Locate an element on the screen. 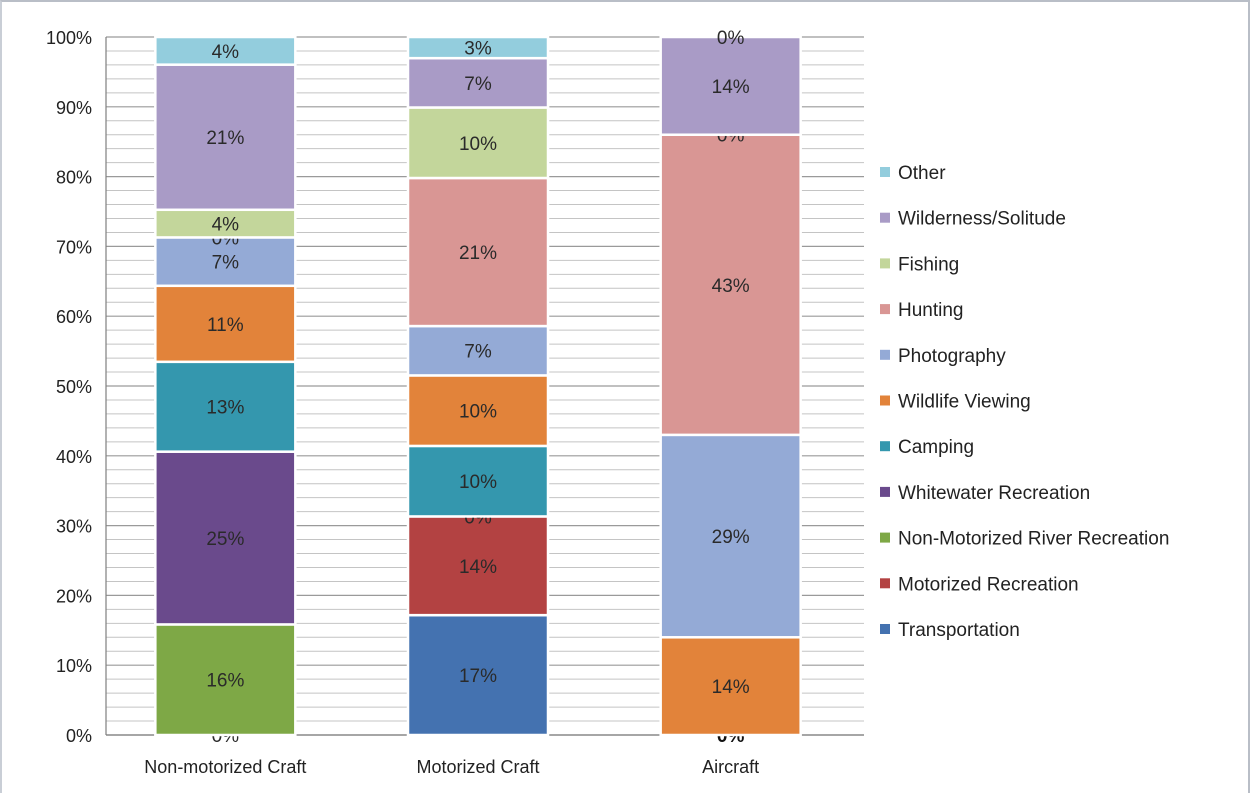 This screenshot has height=793, width=1250. data-label-camping-non-motorized-craft: 13% is located at coordinates (225, 408).